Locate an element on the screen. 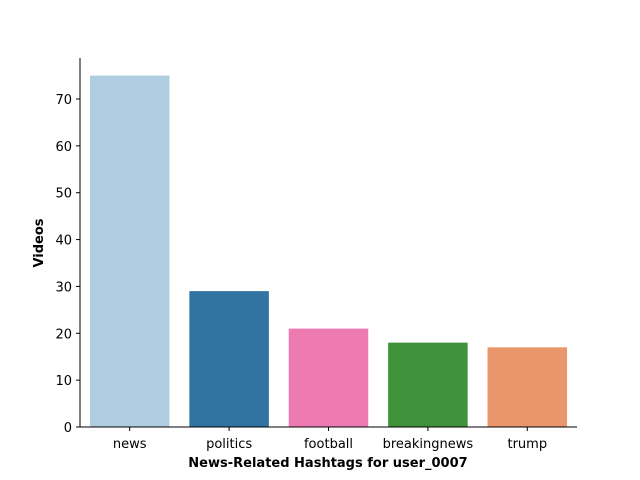 The height and width of the screenshot is (480, 640). y-tick-label: 0 is located at coordinates (68, 428).